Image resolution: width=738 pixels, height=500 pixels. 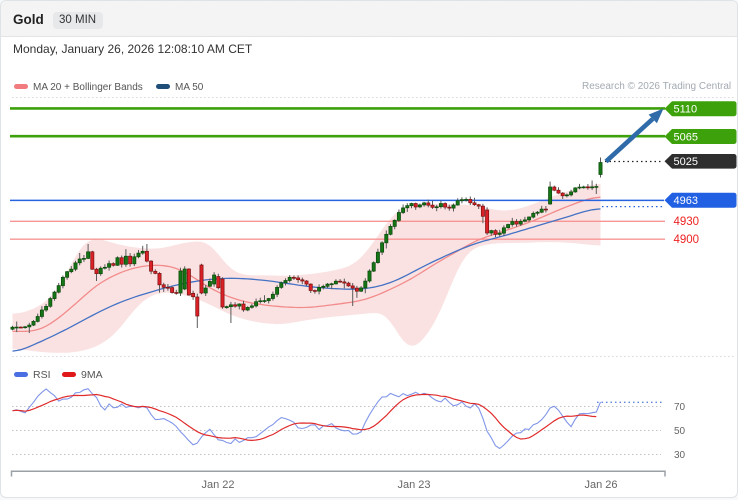 I want to click on svg-text: 50, so click(x=680, y=431).